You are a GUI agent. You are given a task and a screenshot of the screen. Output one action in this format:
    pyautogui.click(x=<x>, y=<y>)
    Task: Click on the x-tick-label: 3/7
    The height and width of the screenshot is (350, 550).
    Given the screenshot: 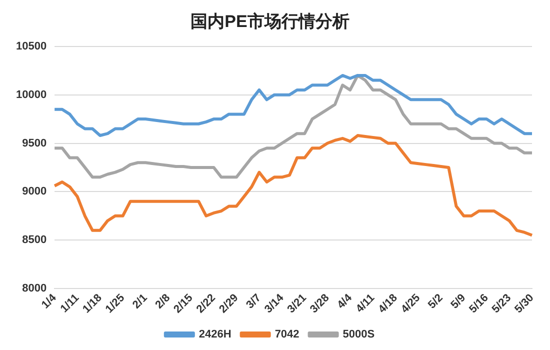 What is the action you would take?
    pyautogui.click(x=254, y=302)
    